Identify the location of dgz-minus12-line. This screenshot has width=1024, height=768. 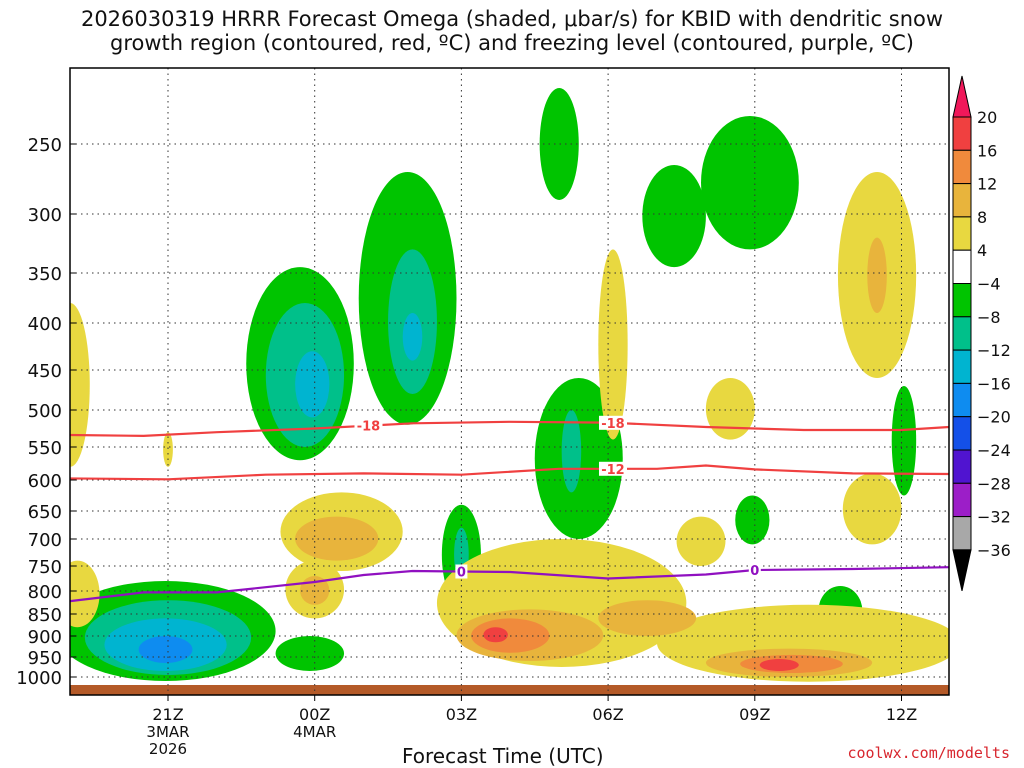
(509, 472).